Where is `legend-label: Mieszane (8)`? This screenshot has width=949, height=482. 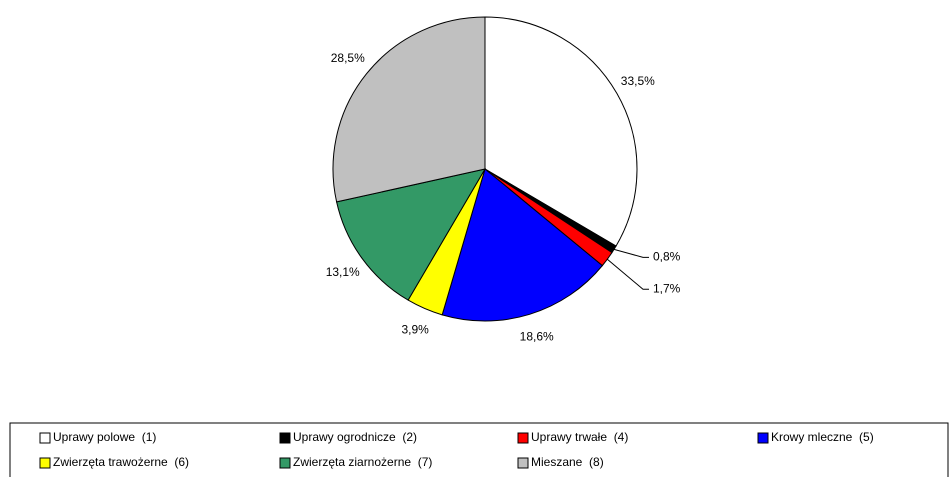
legend-label: Mieszane (8) is located at coordinates (567, 462).